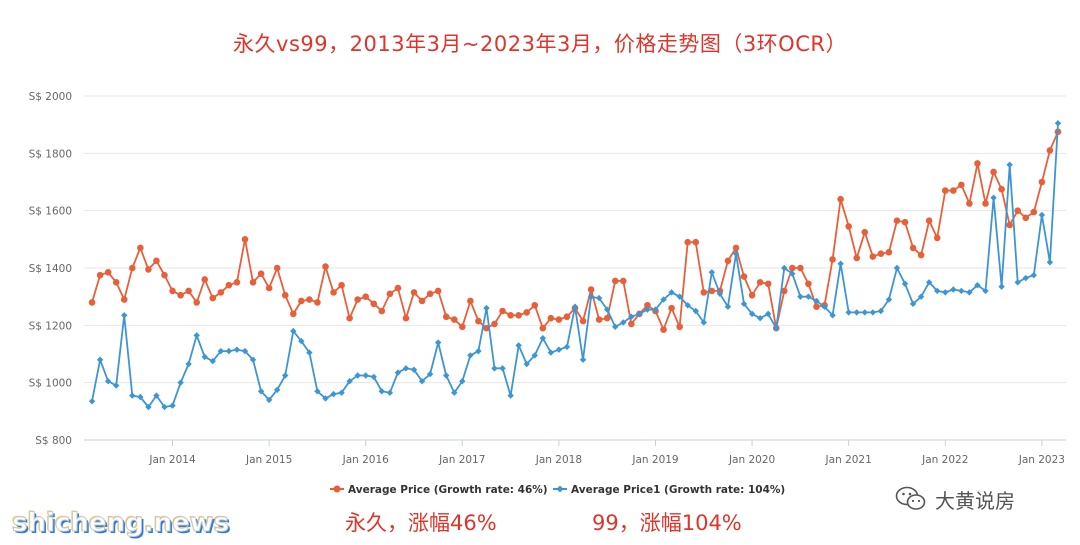 This screenshot has height=545, width=1080. Describe the element at coordinates (944, 460) in the screenshot. I see `x-tick-label: Jan 2022` at that location.